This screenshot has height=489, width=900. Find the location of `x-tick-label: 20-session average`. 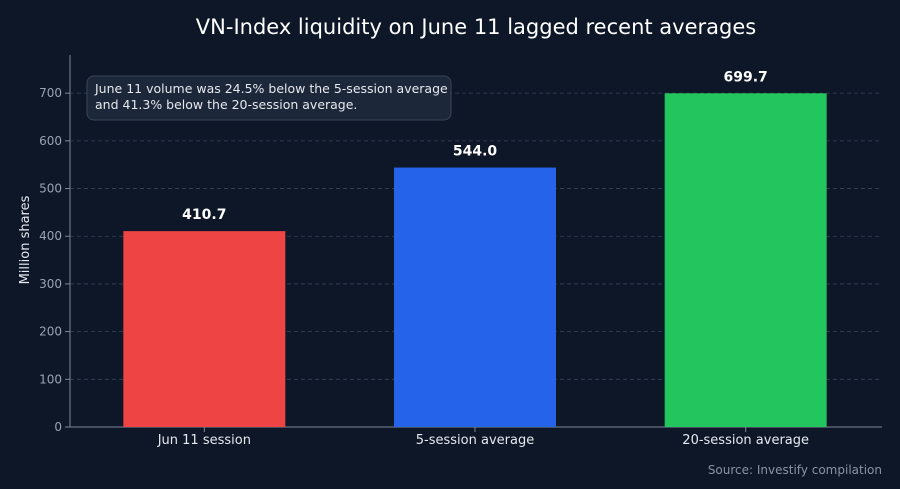

x-tick-label: 20-session average is located at coordinates (745, 440).